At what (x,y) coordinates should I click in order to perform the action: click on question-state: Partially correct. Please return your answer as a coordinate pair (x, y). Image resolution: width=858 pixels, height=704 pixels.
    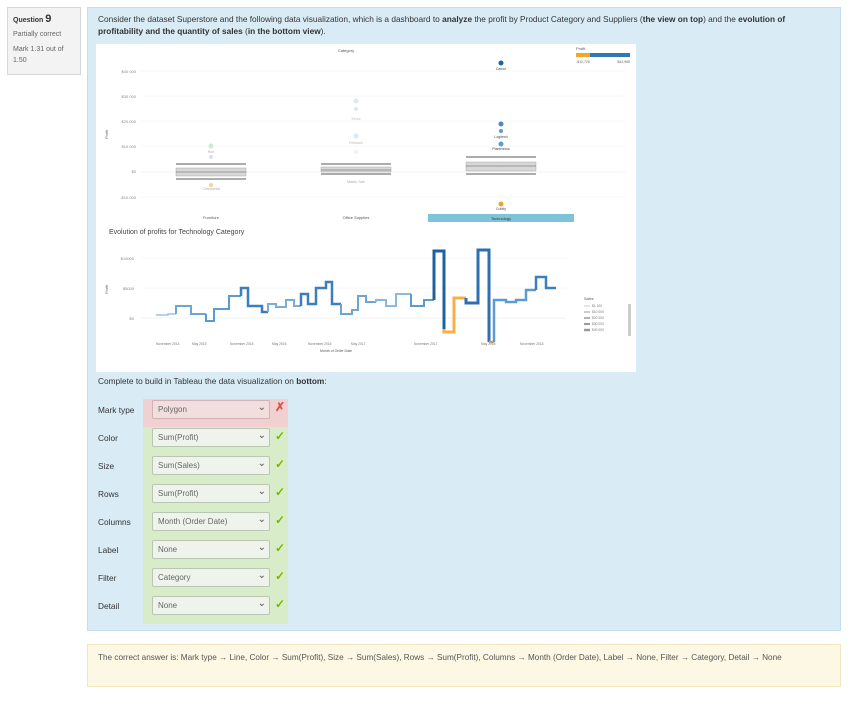
    Looking at the image, I should click on (37, 34).